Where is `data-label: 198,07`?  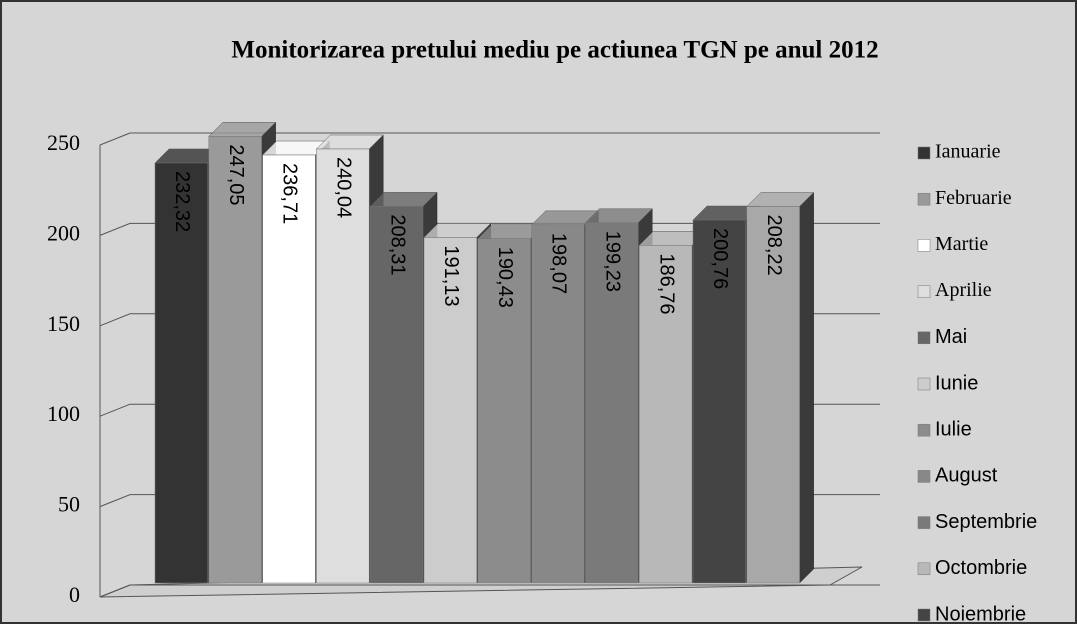 data-label: 198,07 is located at coordinates (559, 263).